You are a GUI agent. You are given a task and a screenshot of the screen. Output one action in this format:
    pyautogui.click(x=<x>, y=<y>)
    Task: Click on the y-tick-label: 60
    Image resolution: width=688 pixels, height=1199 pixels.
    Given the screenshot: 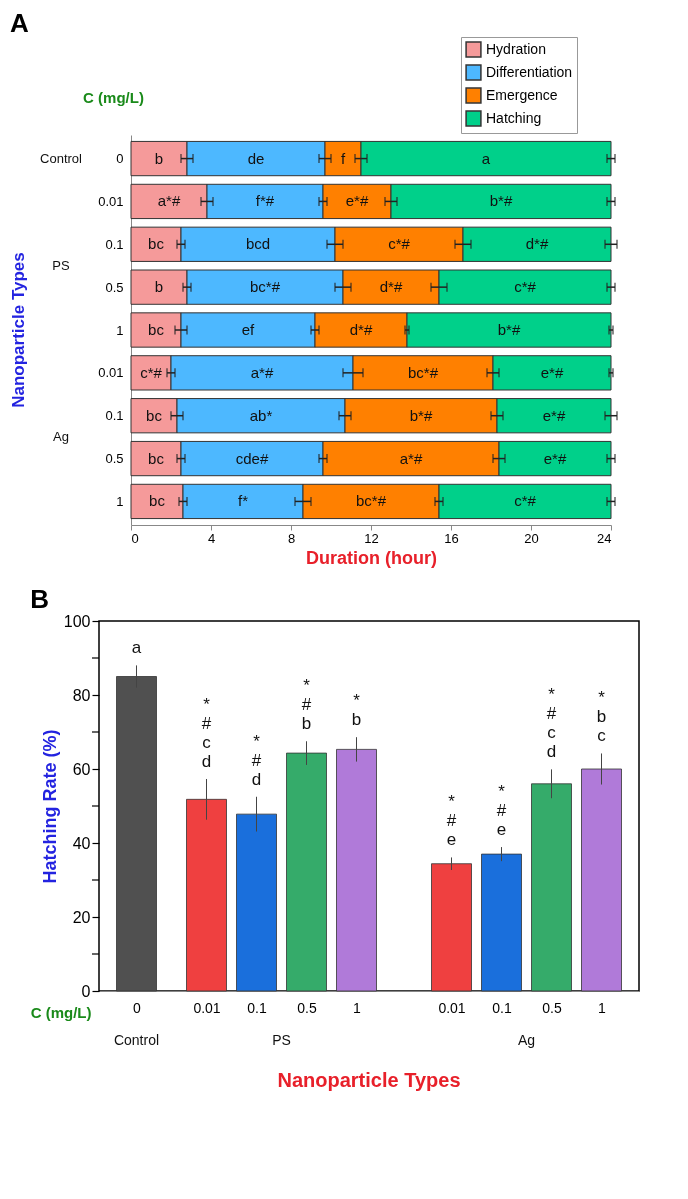 What is the action you would take?
    pyautogui.click(x=81, y=769)
    